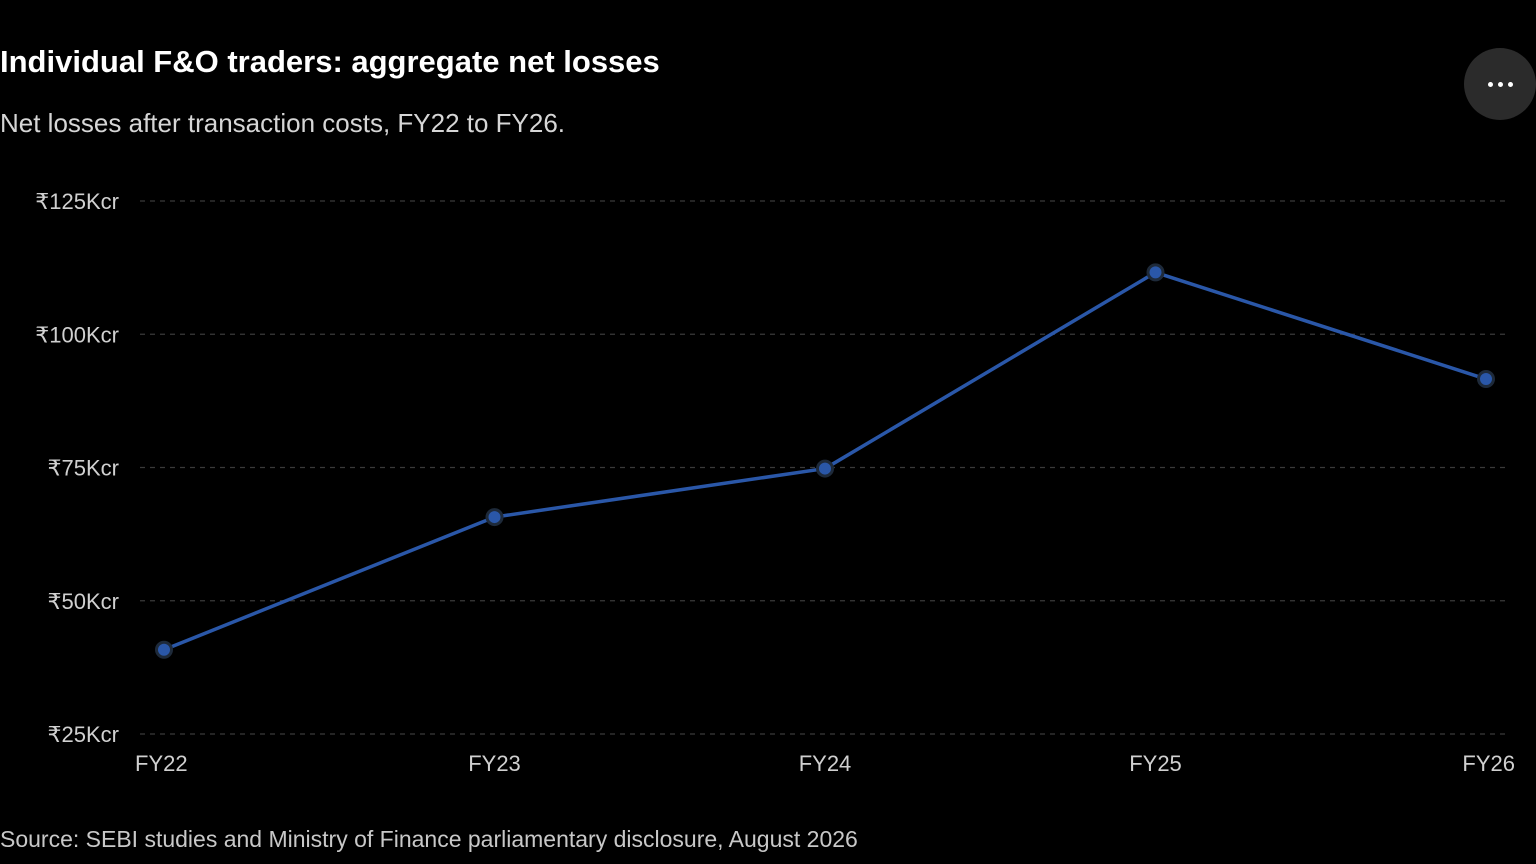 This screenshot has width=1536, height=864. I want to click on y-tick-label: ₹75Kcr, so click(83, 468).